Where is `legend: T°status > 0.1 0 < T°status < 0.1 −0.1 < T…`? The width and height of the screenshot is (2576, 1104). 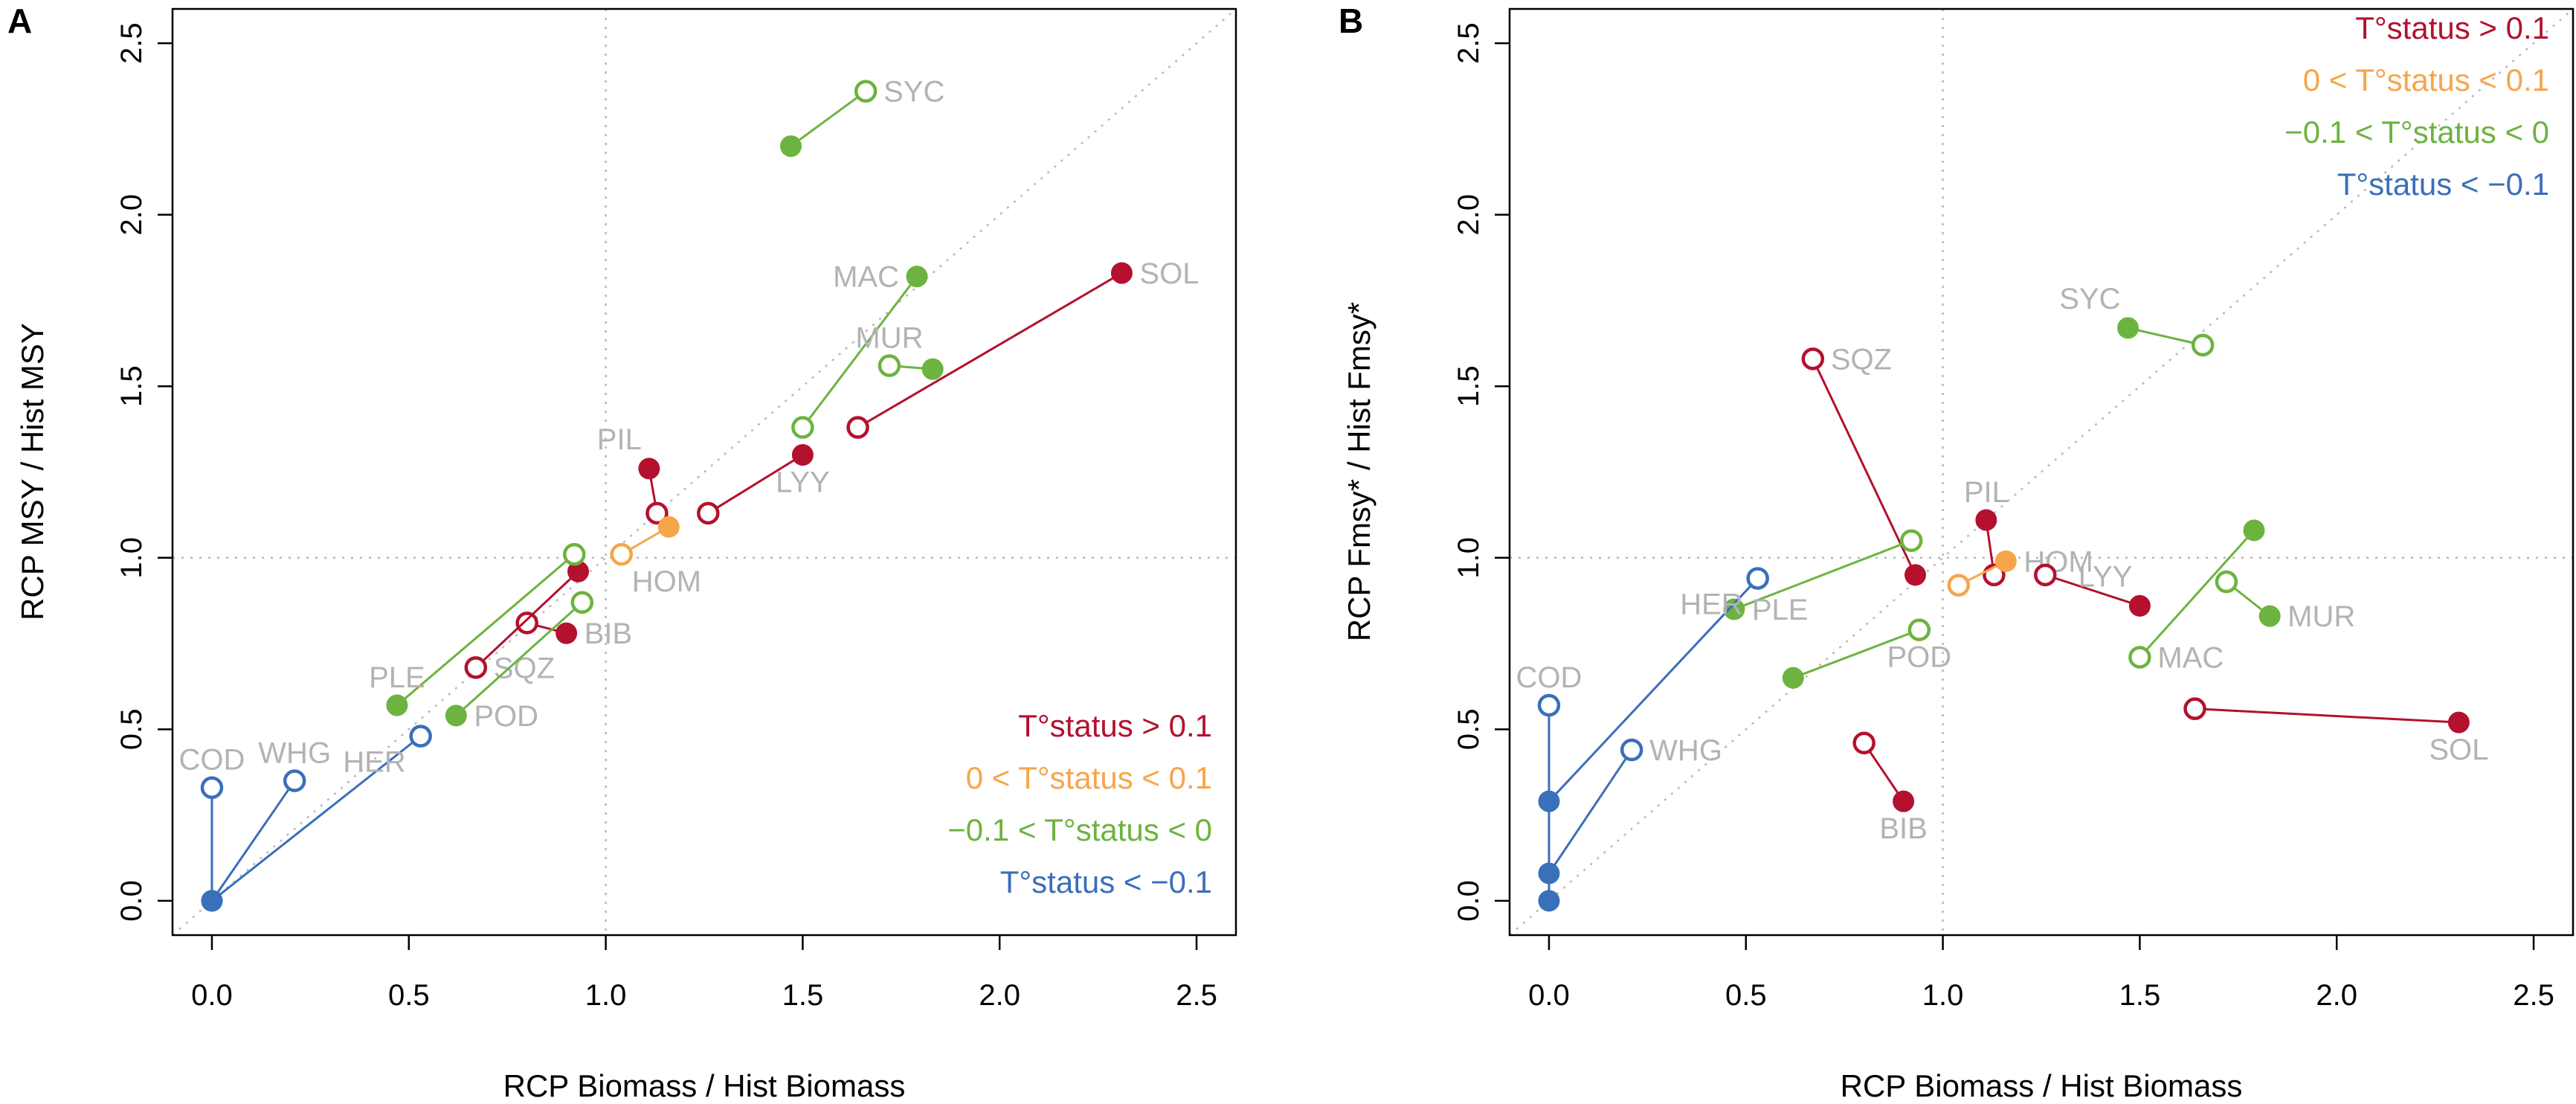 legend: T°status > 0.1 0 < T°status < 0.1 −0.1 < T… is located at coordinates (1079, 803).